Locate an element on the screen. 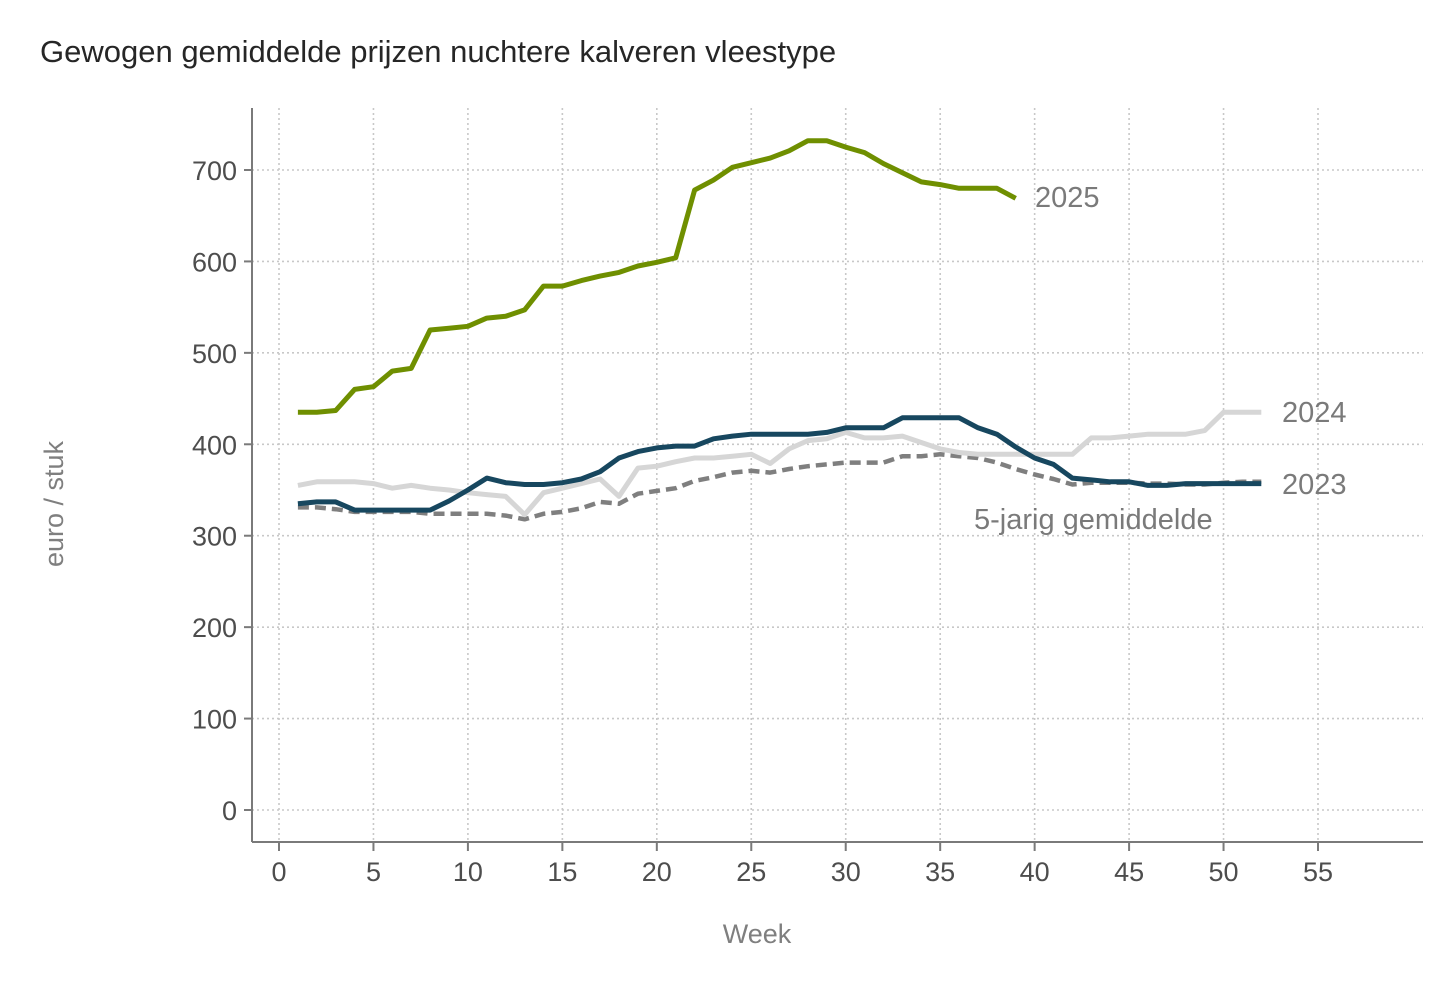  x-tick-label: 50 is located at coordinates (1224, 872).